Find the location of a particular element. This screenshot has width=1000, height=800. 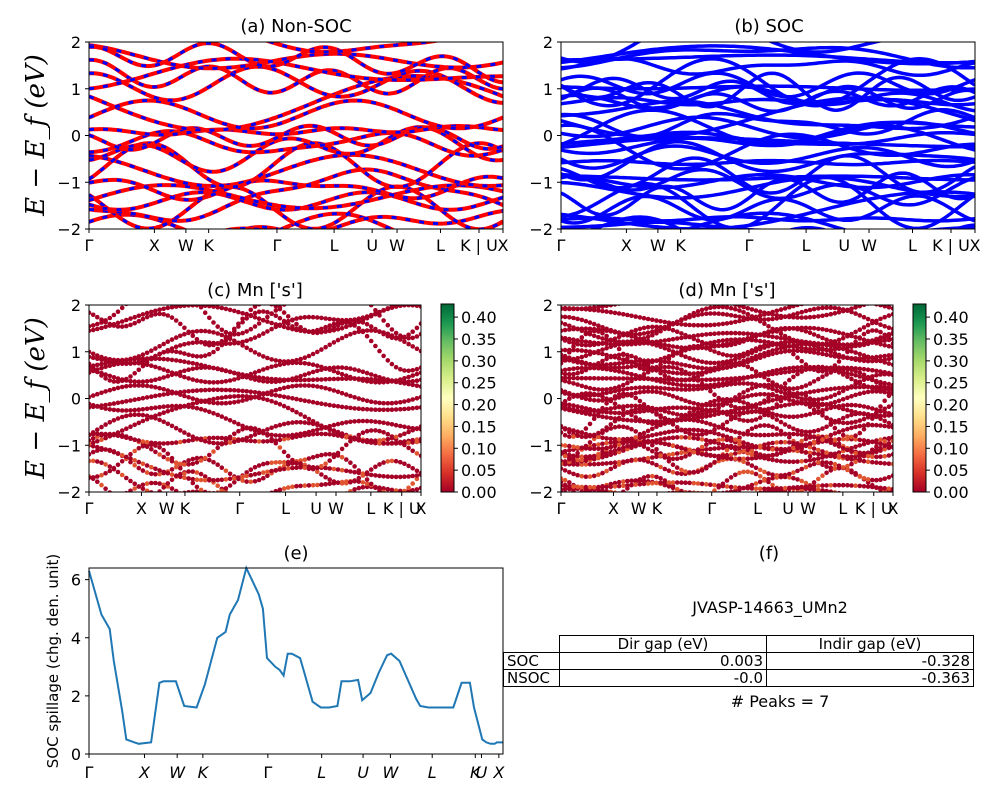

x-tick-label: K is located at coordinates (208, 245).